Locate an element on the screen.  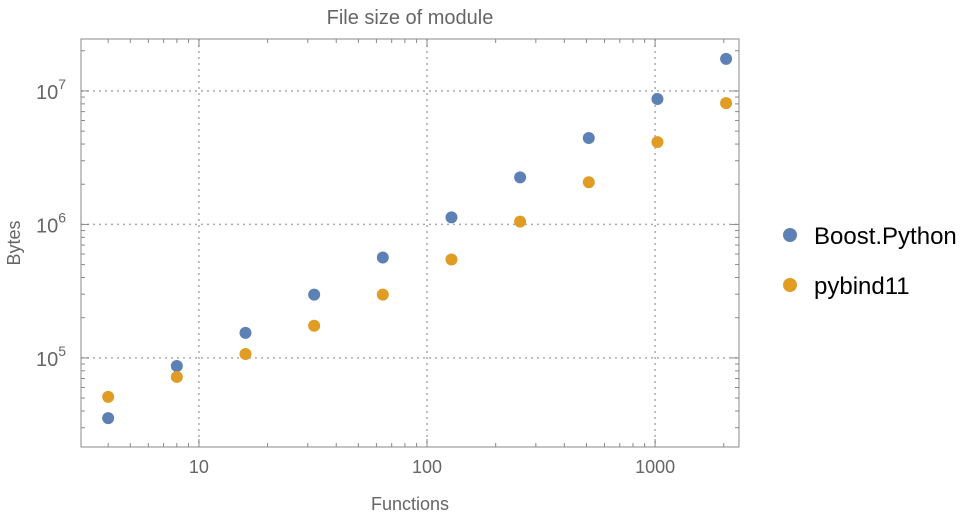
legend: Boost.Python pybind11 is located at coordinates (870, 261).